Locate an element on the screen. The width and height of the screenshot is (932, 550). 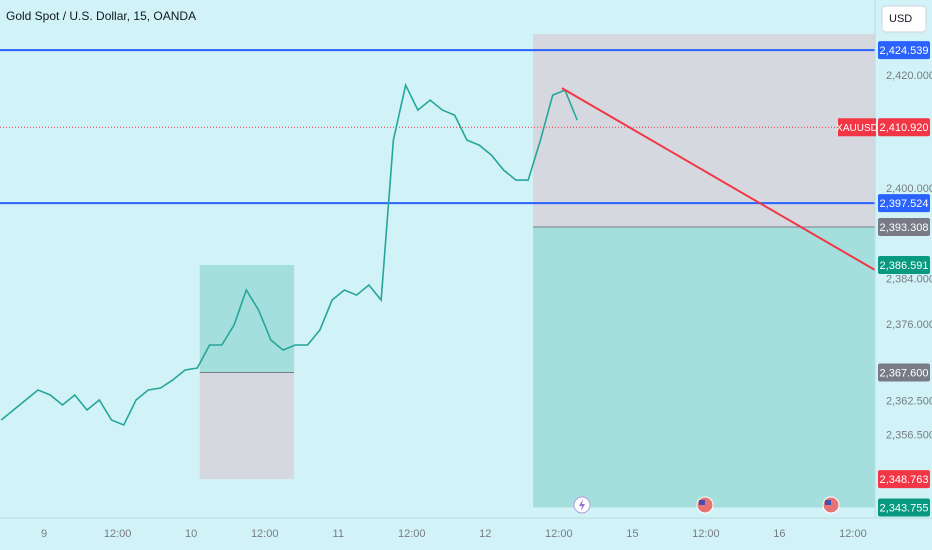
x-tick-label: 15 is located at coordinates (632, 534).